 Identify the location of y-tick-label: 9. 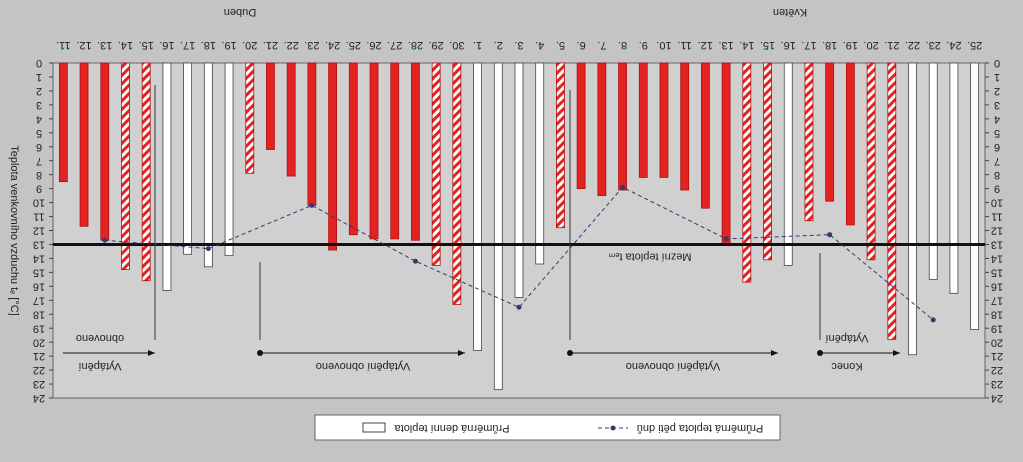
(39, 189).